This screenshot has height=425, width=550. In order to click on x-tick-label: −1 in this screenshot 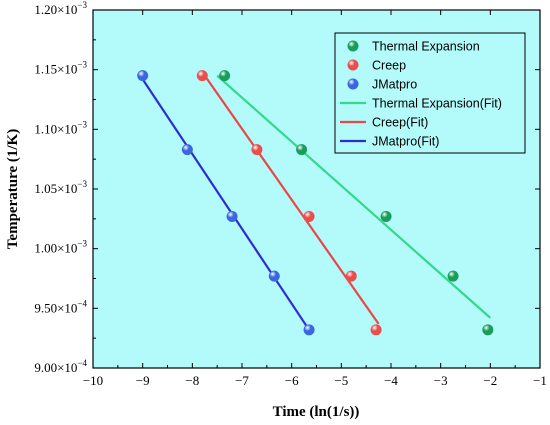, I will do `click(540, 380)`.